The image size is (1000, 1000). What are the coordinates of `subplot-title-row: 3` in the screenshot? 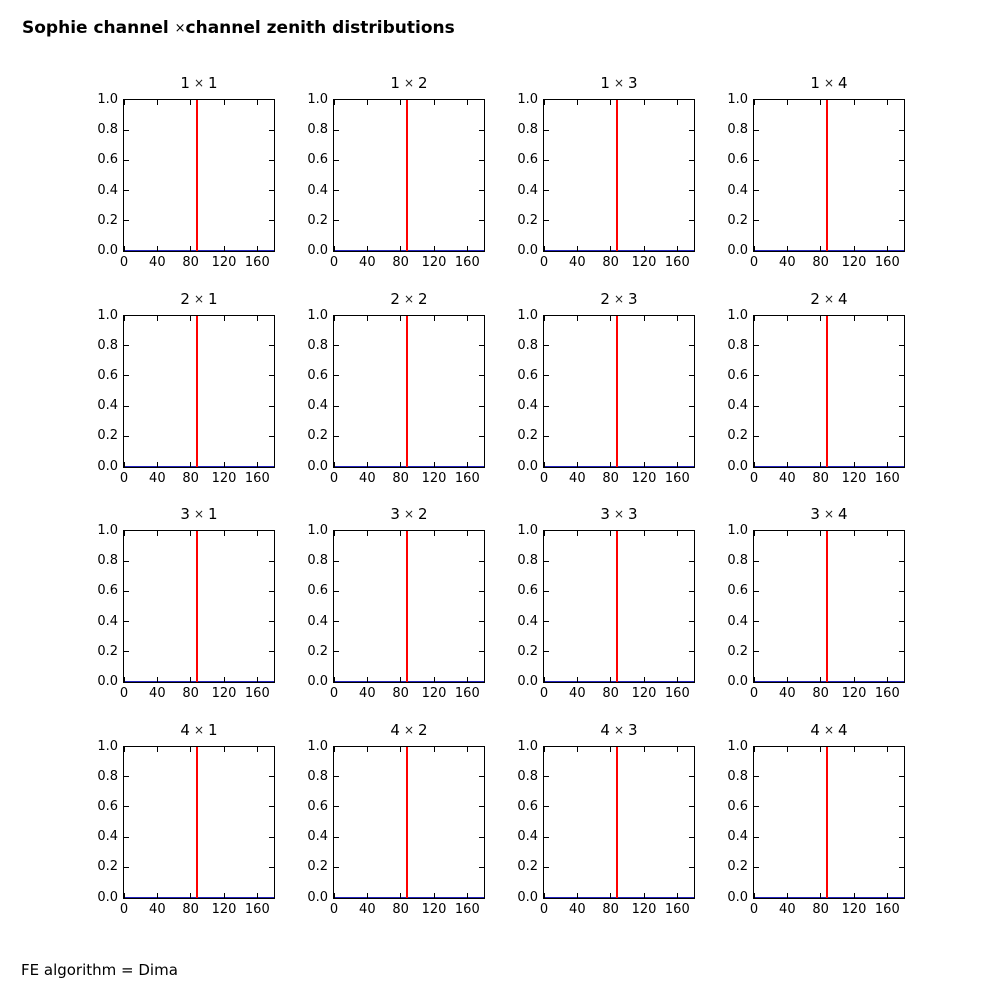 It's located at (815, 514).